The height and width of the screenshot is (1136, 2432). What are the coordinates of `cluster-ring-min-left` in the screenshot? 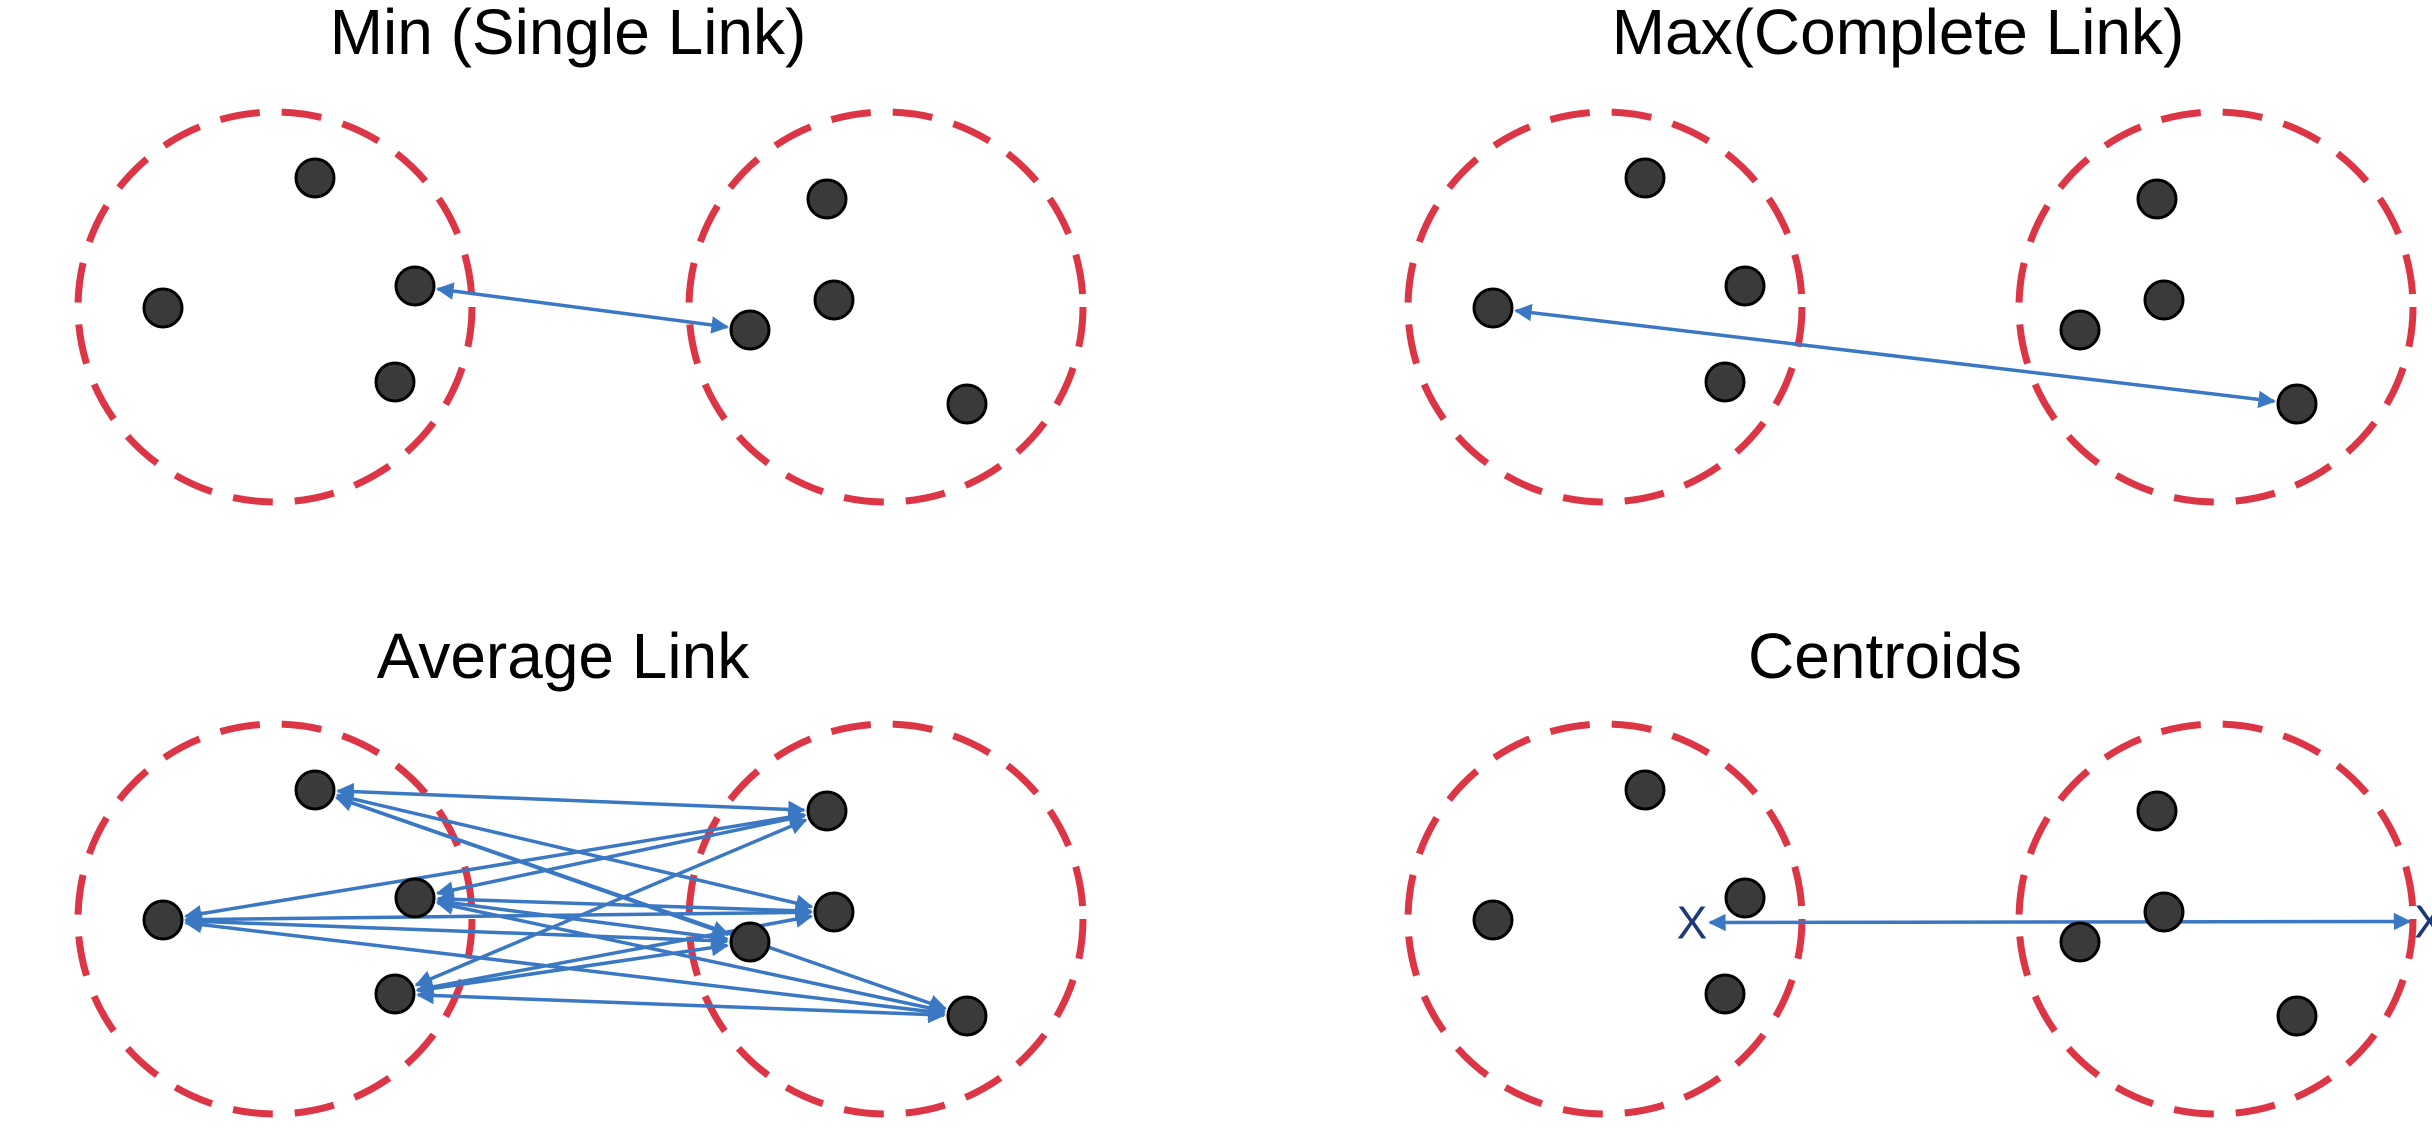 It's located at (275, 307).